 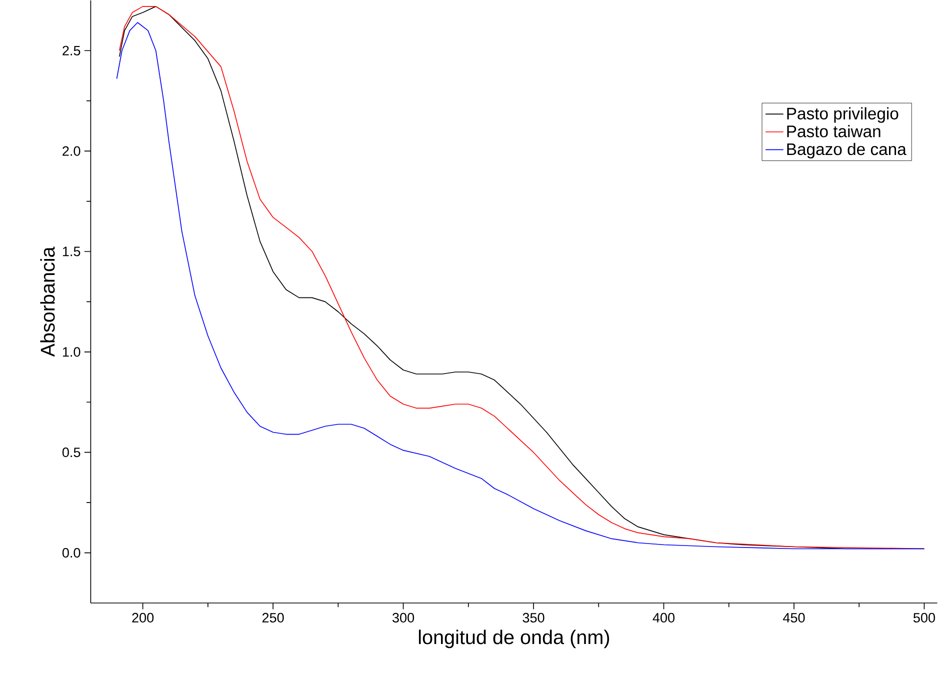 I want to click on legend-label: Pasto taiwan, so click(x=833, y=131).